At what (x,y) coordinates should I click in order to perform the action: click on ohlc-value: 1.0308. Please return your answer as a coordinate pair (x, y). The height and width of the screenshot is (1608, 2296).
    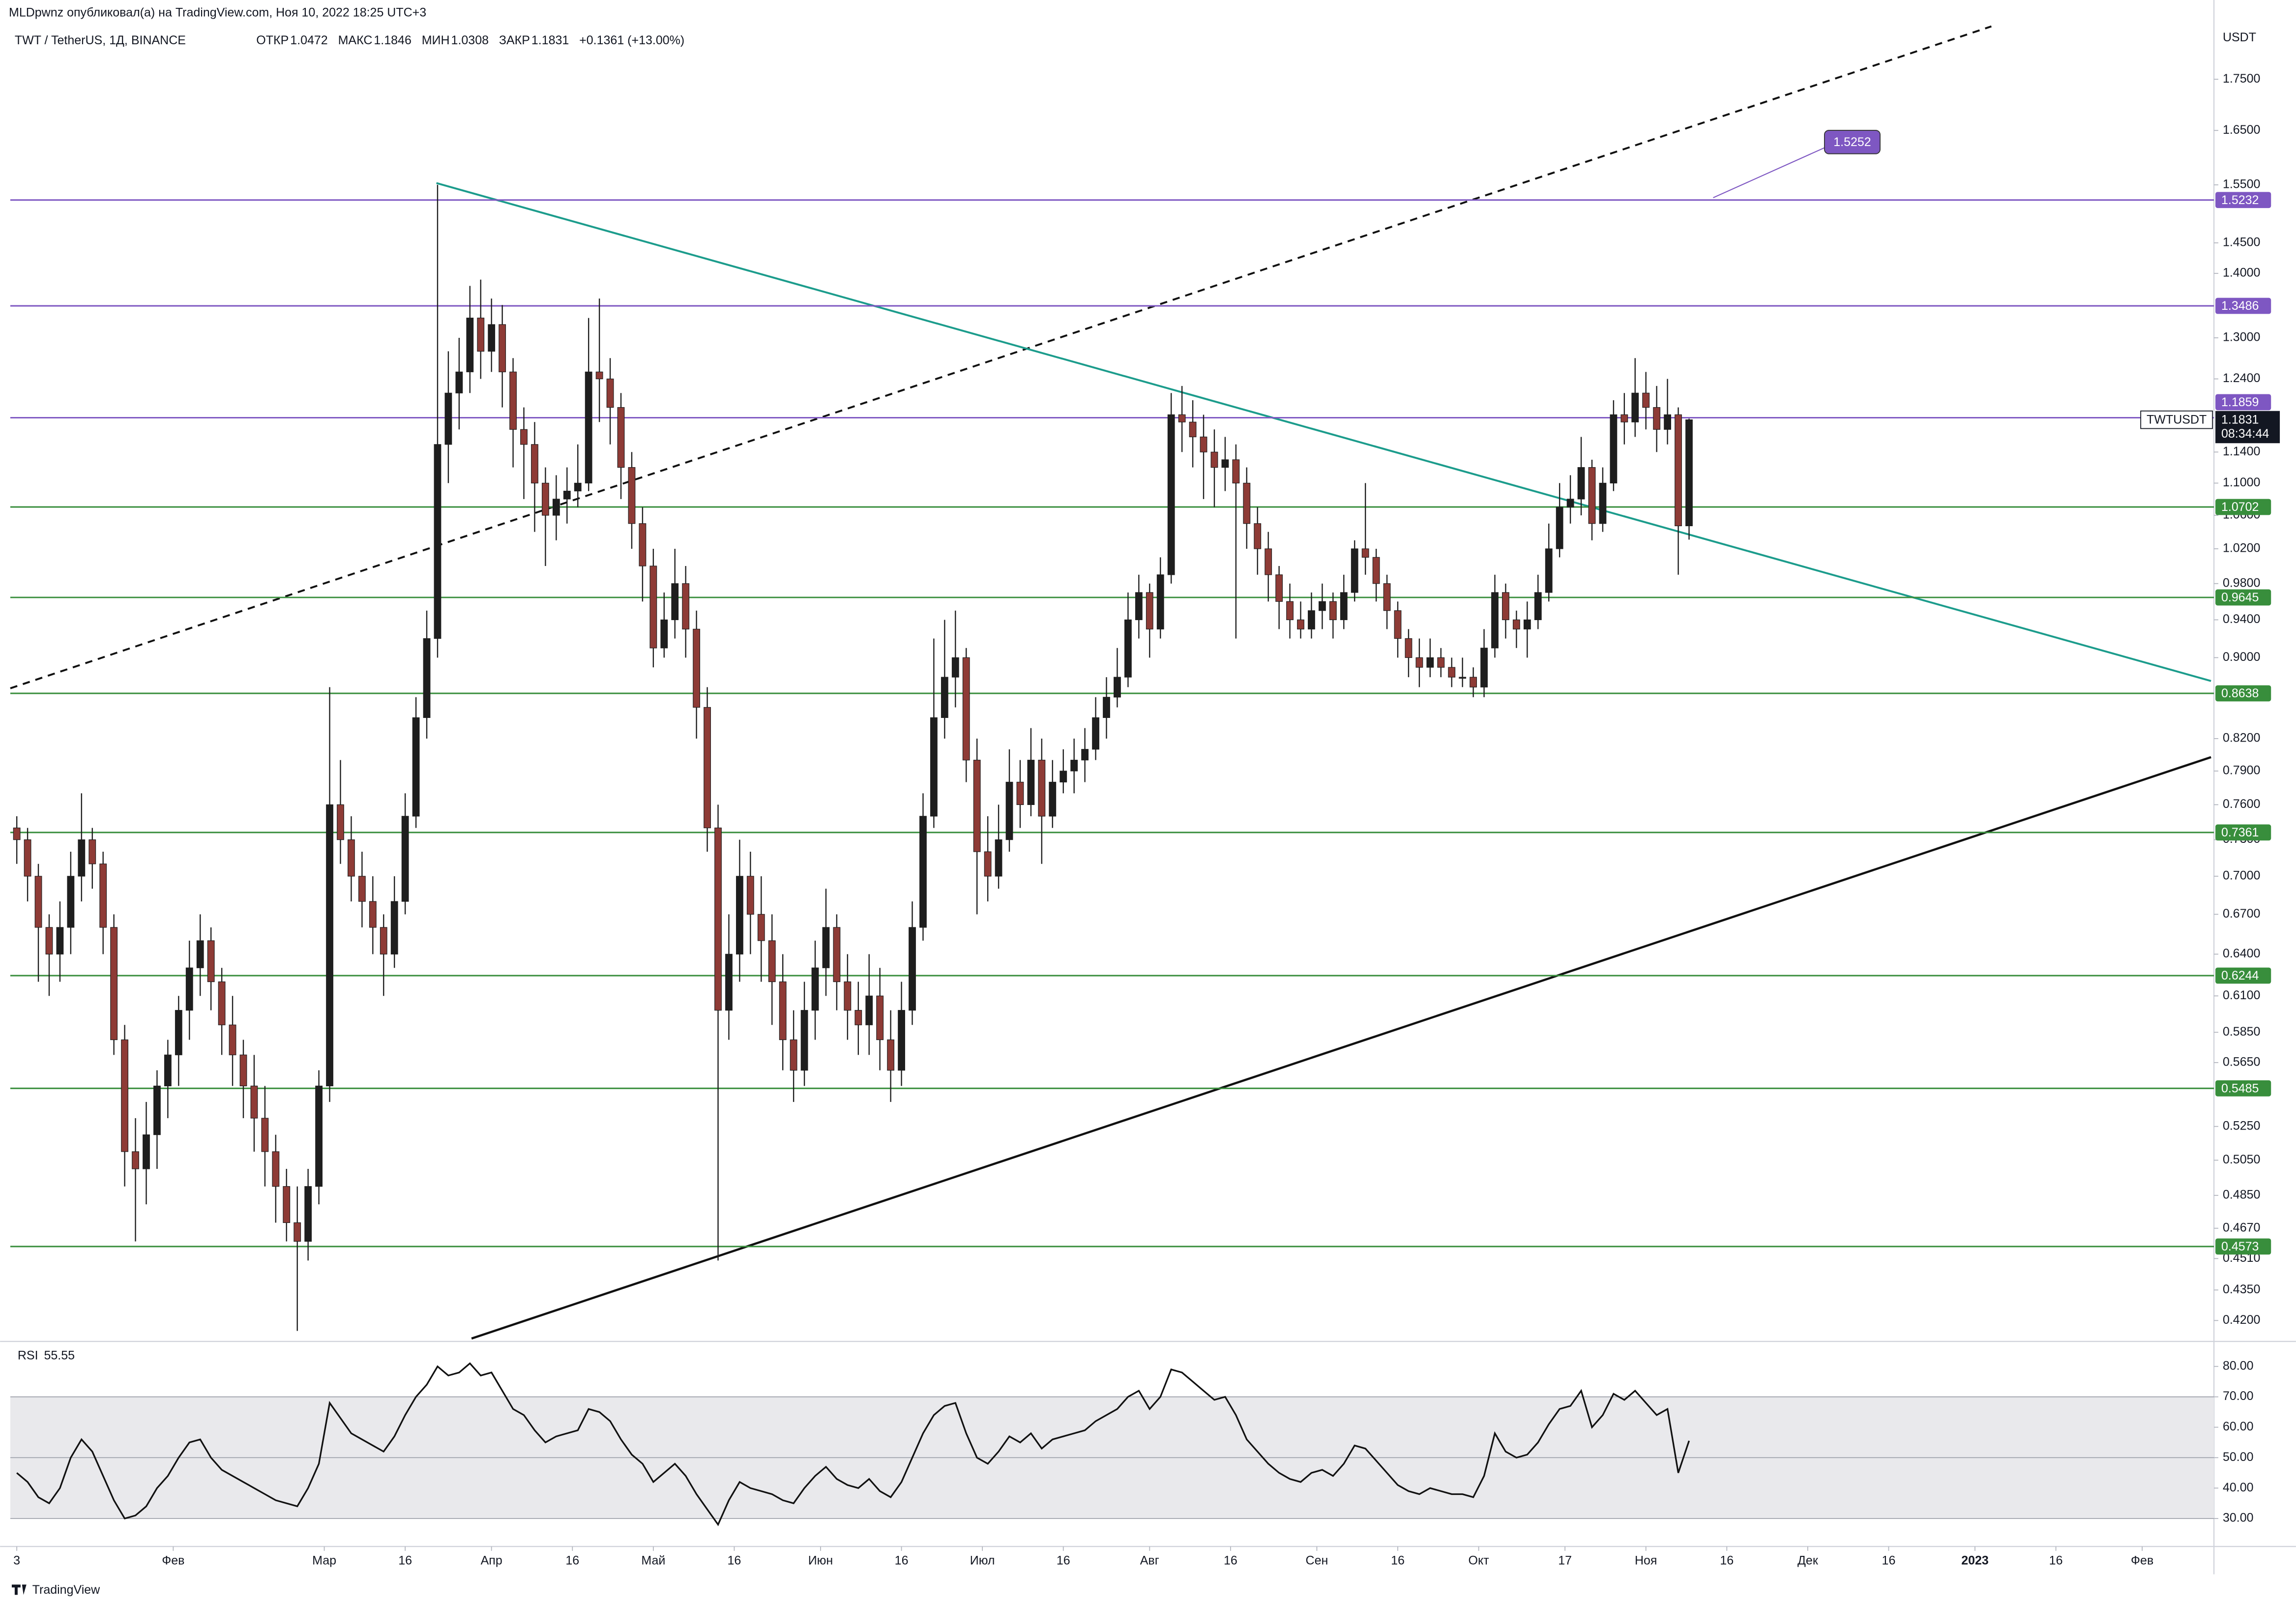
    Looking at the image, I should click on (470, 40).